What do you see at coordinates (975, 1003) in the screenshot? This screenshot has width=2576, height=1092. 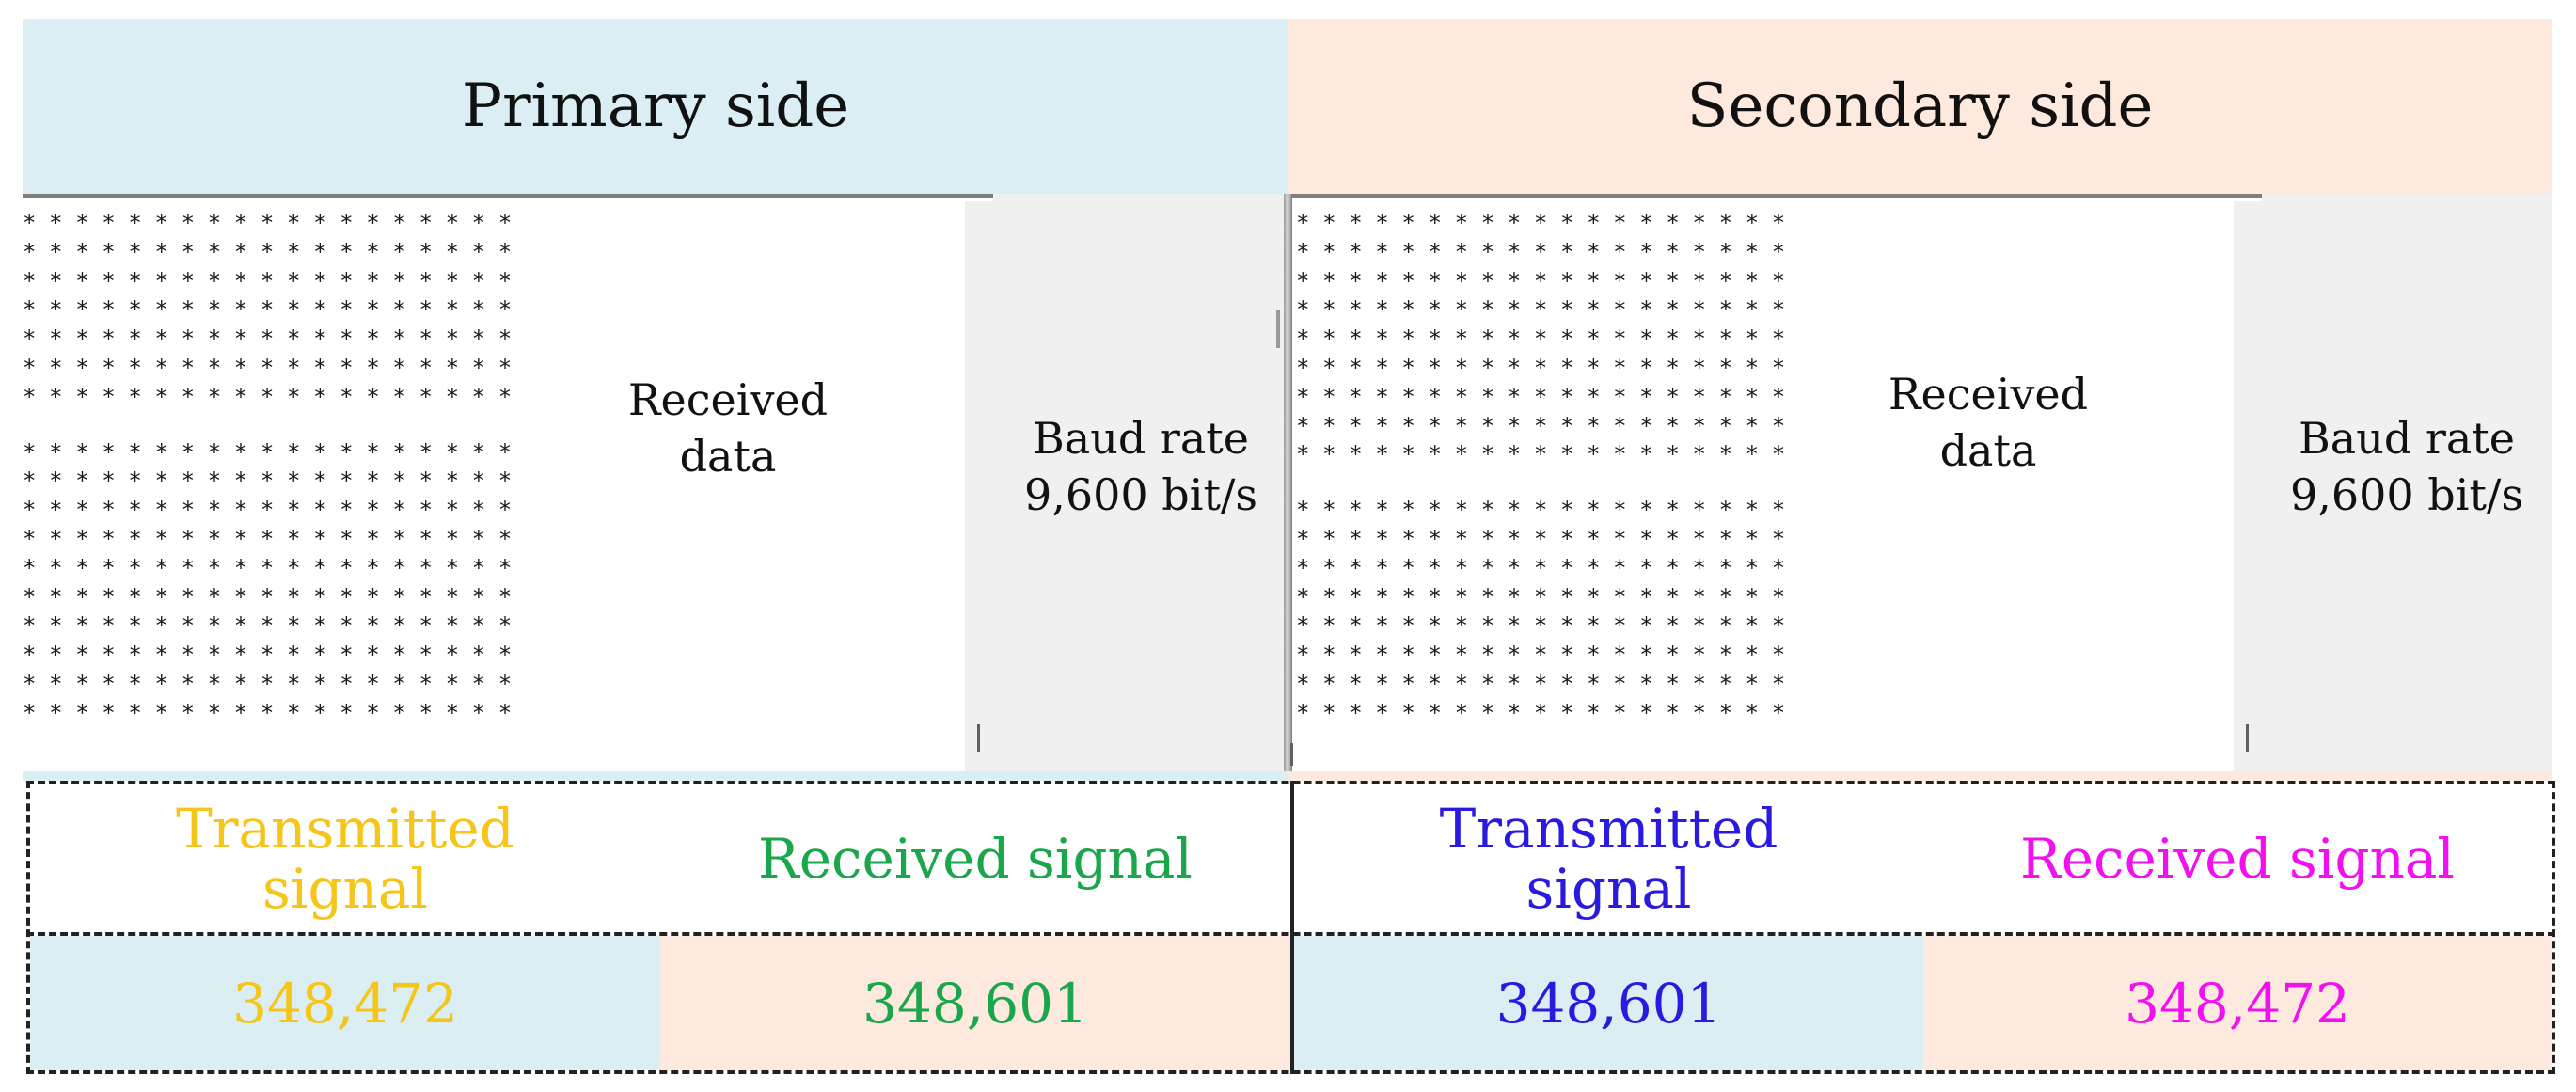 I see `primary-received-signal-value: 348,601` at bounding box center [975, 1003].